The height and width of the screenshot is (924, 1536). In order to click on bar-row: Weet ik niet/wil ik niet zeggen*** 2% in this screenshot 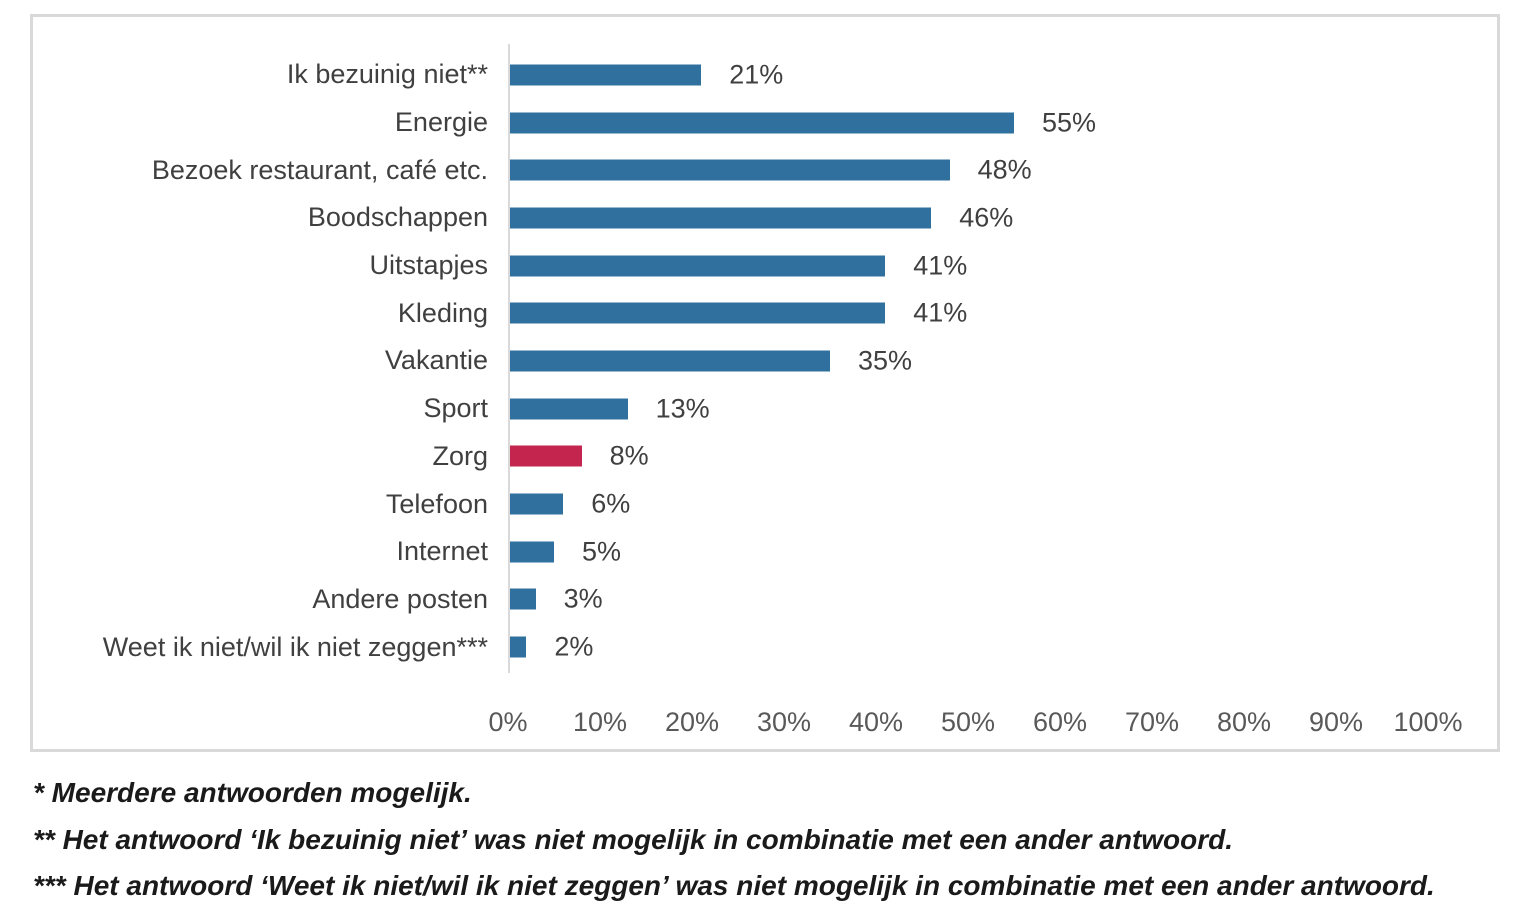, I will do `click(765, 647)`.